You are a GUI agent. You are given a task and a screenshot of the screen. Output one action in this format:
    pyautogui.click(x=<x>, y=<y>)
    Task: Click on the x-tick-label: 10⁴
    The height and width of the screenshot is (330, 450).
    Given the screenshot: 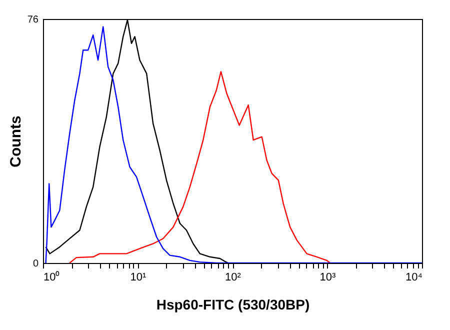 What is the action you would take?
    pyautogui.click(x=414, y=278)
    